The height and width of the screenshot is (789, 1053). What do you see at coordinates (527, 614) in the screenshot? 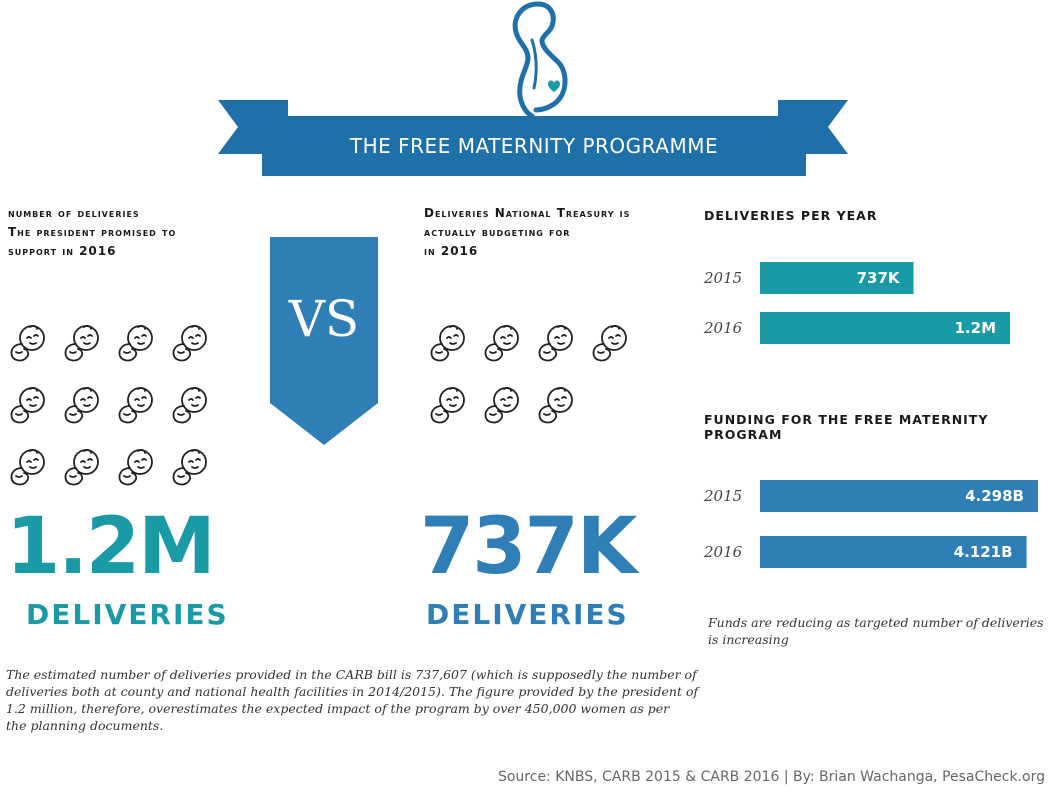
I see `budgeted-deliveries-label: DELIVERIES` at bounding box center [527, 614].